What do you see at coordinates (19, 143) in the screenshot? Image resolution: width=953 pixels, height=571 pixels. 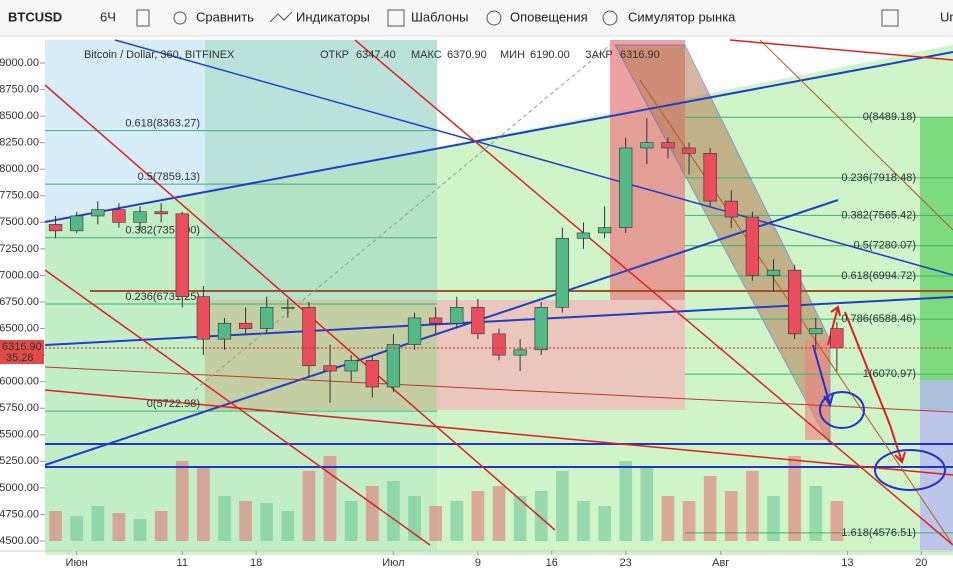 I see `y-tick-label: 8250.00` at bounding box center [19, 143].